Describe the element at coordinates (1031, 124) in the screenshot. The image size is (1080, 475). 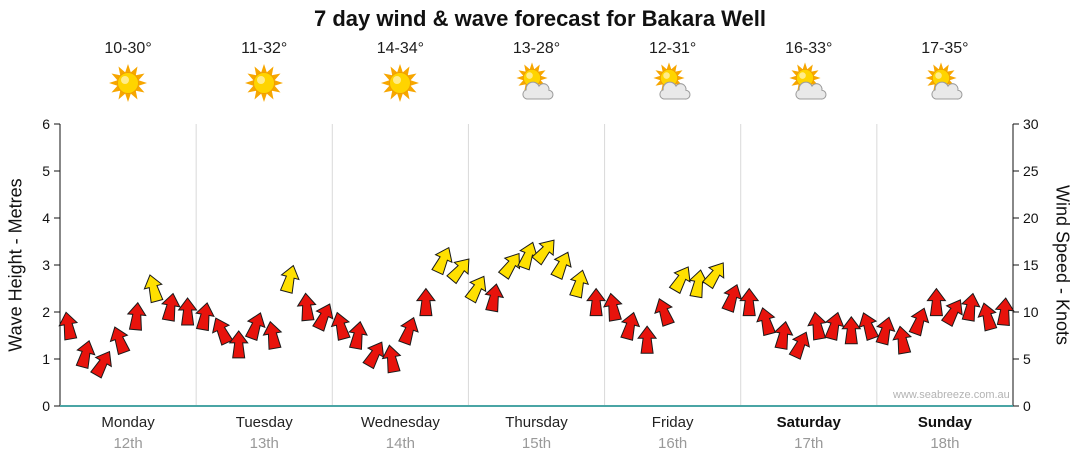
I see `right-tick-label: 30` at that location.